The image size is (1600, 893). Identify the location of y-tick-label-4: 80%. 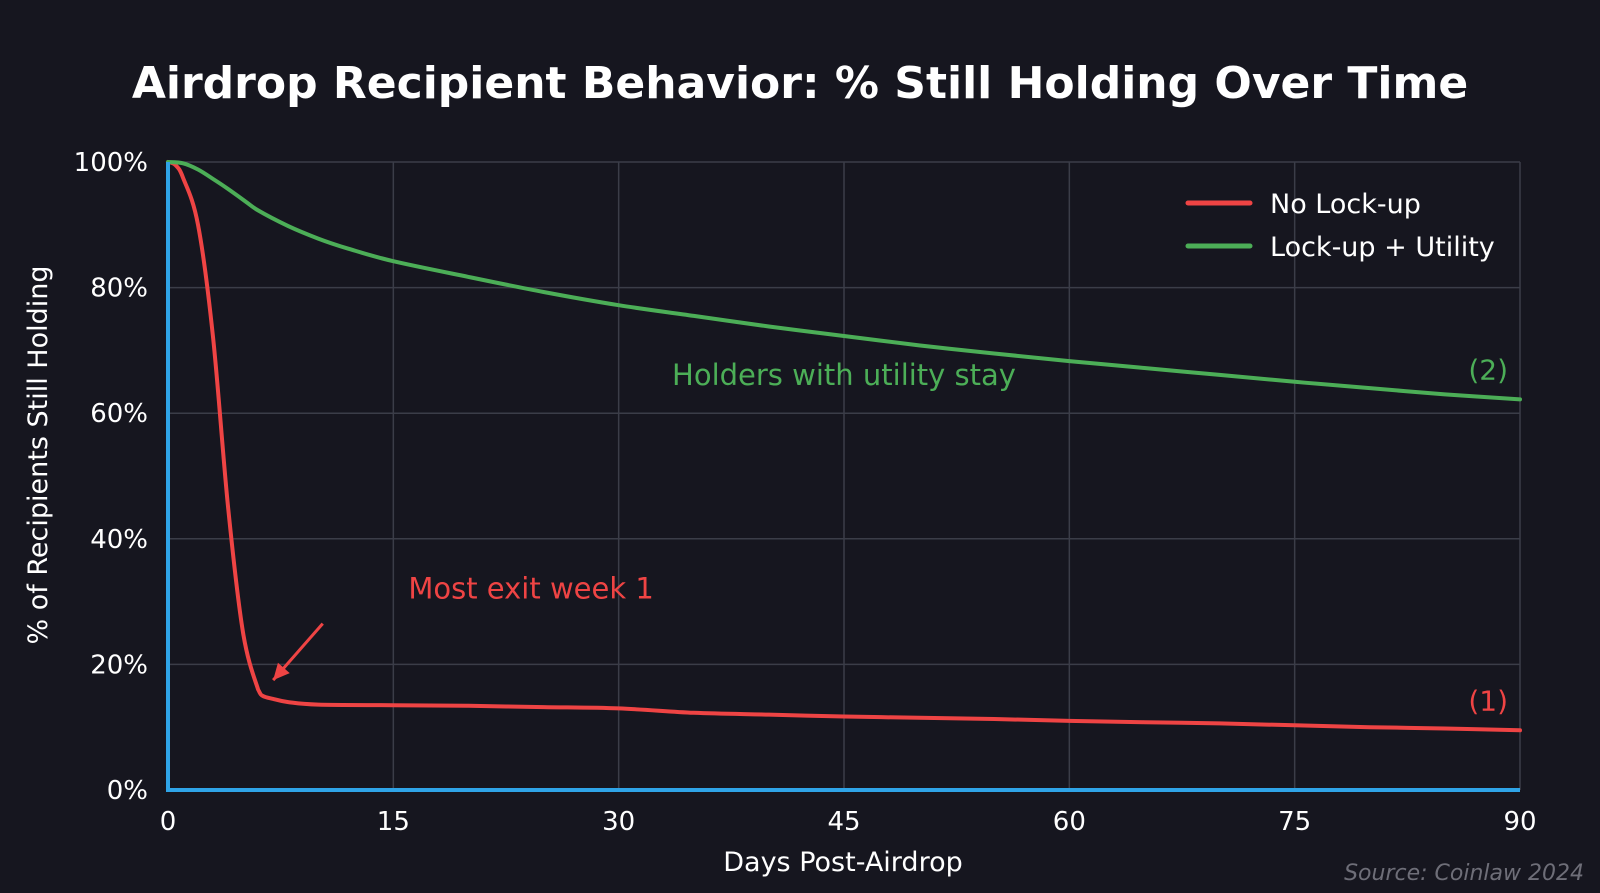
(119, 289).